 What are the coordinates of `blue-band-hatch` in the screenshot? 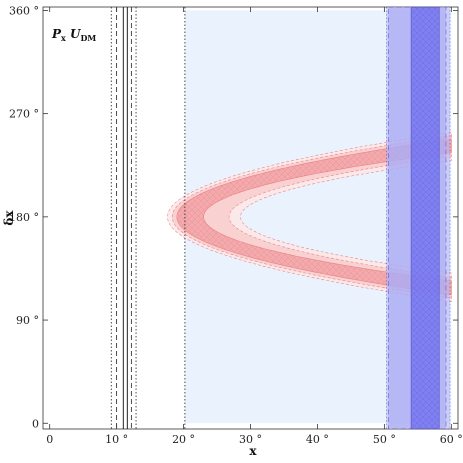 It's located at (425, 218).